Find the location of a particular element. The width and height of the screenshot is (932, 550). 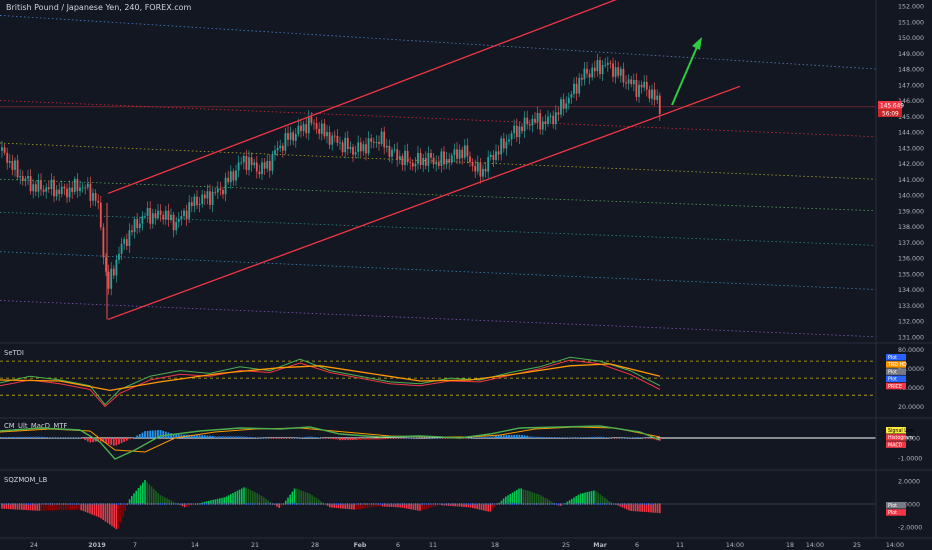

x-tick-label: 7 is located at coordinates (135, 545).